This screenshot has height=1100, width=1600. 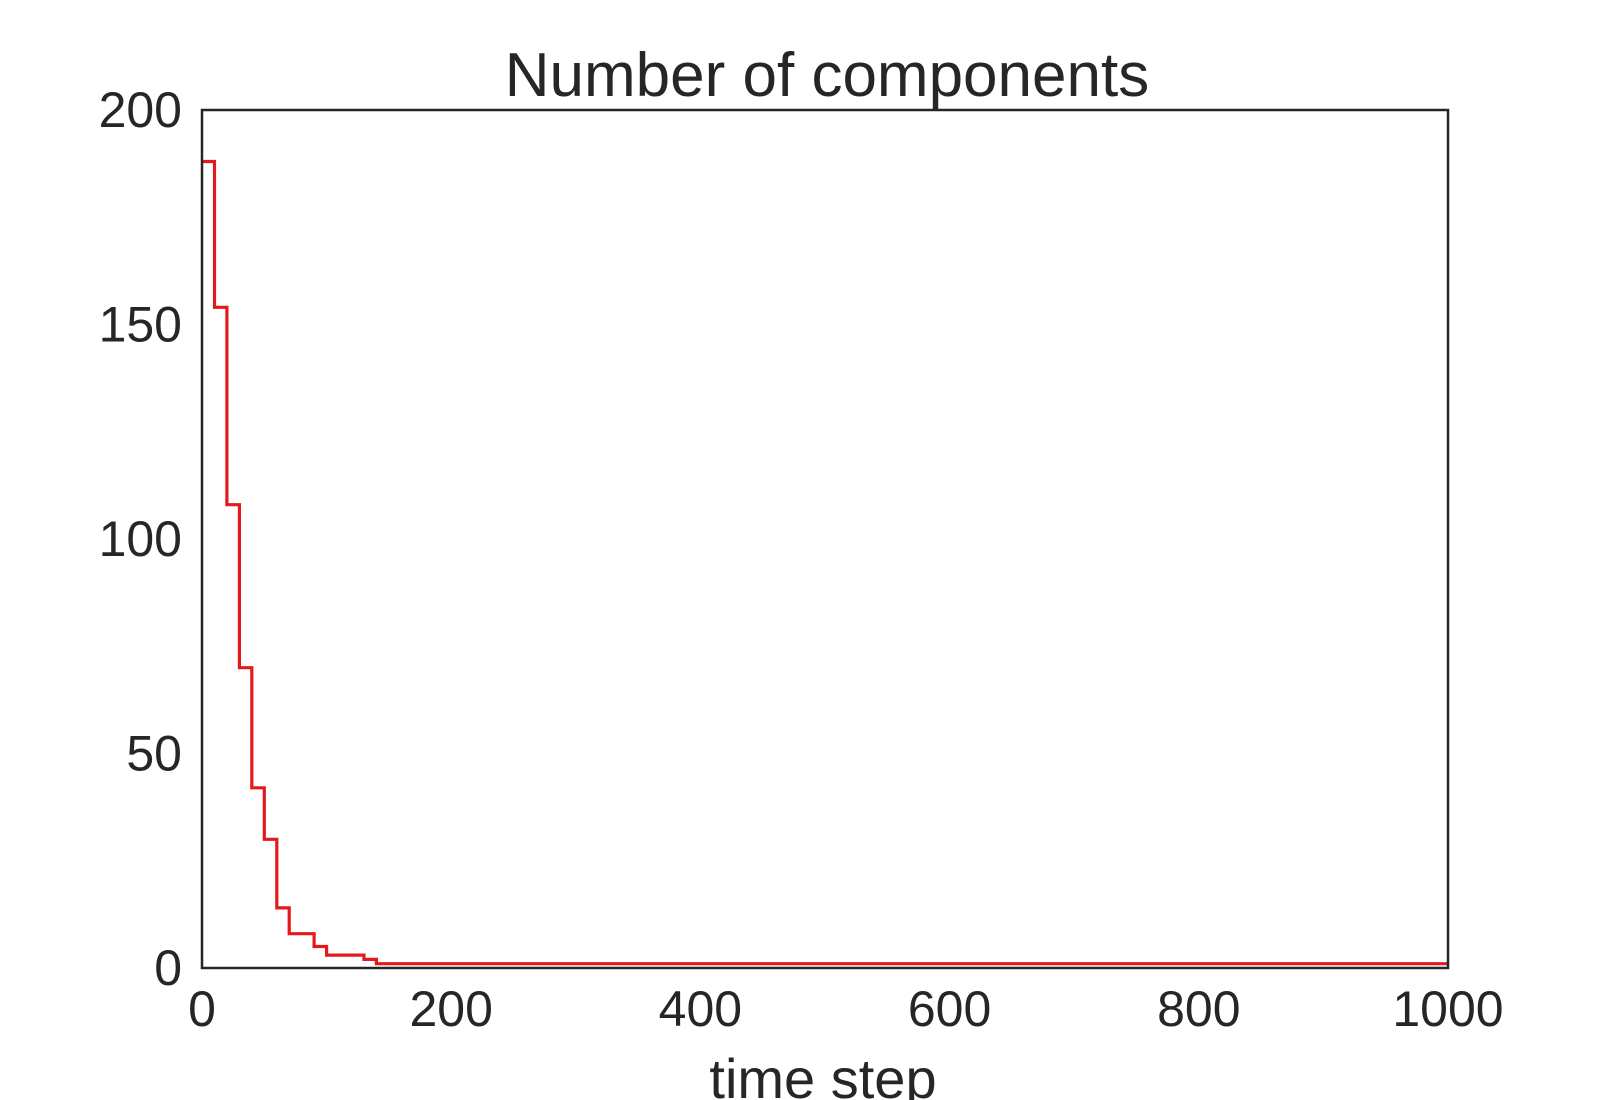 What do you see at coordinates (1447, 1009) in the screenshot?
I see `x-tick-label: 1000` at bounding box center [1447, 1009].